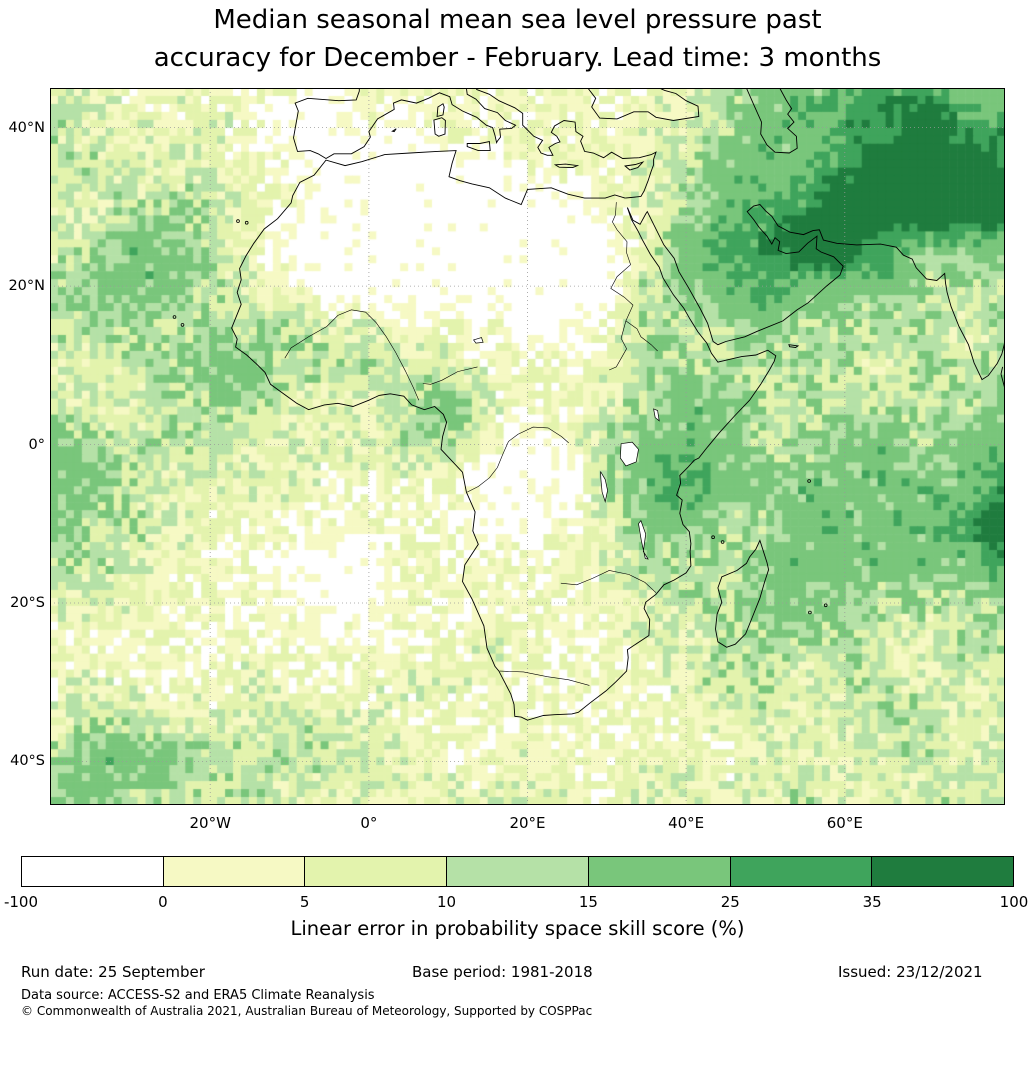 This screenshot has height=1065, width=1035. Describe the element at coordinates (730, 902) in the screenshot. I see `colorbar-tick-label: 25` at that location.